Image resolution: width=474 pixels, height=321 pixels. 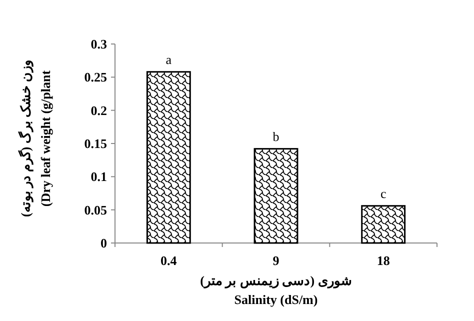 What do you see at coordinates (383, 260) in the screenshot?
I see `x-tick-label: 18` at bounding box center [383, 260].